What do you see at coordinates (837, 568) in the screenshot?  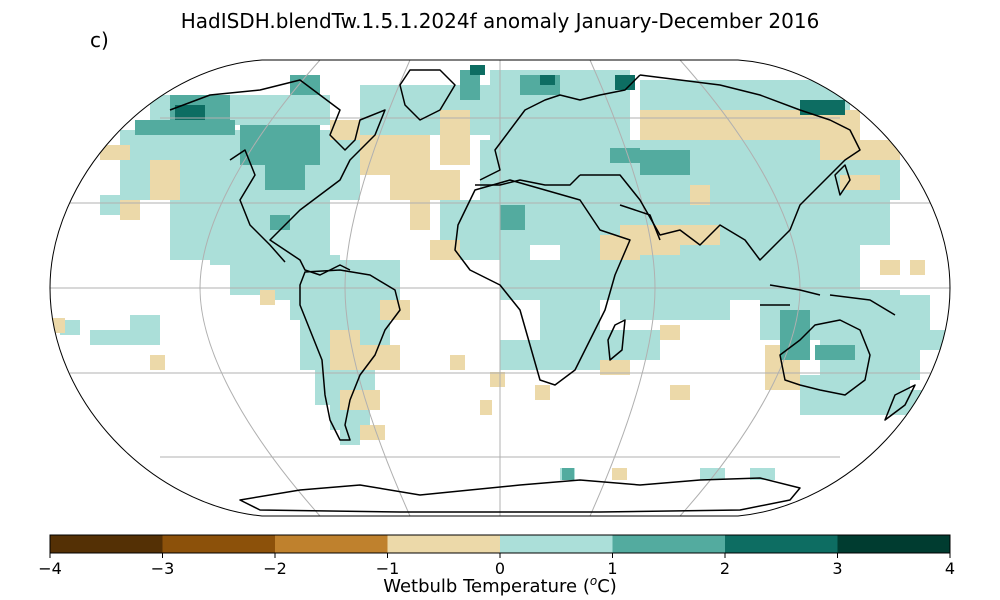 I see `colorbar-tick-label: 3` at bounding box center [837, 568].